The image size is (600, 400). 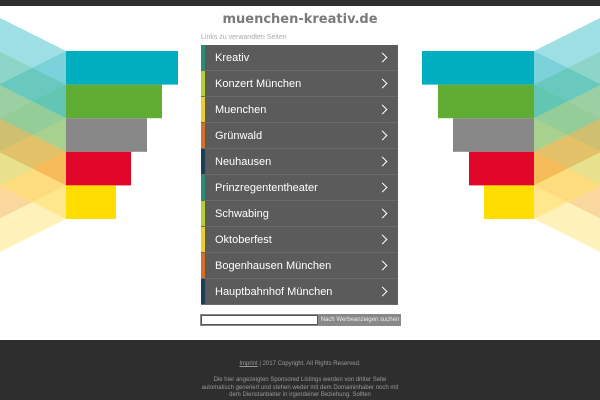 I want to click on menu-item-label: Kreativ, so click(x=232, y=57).